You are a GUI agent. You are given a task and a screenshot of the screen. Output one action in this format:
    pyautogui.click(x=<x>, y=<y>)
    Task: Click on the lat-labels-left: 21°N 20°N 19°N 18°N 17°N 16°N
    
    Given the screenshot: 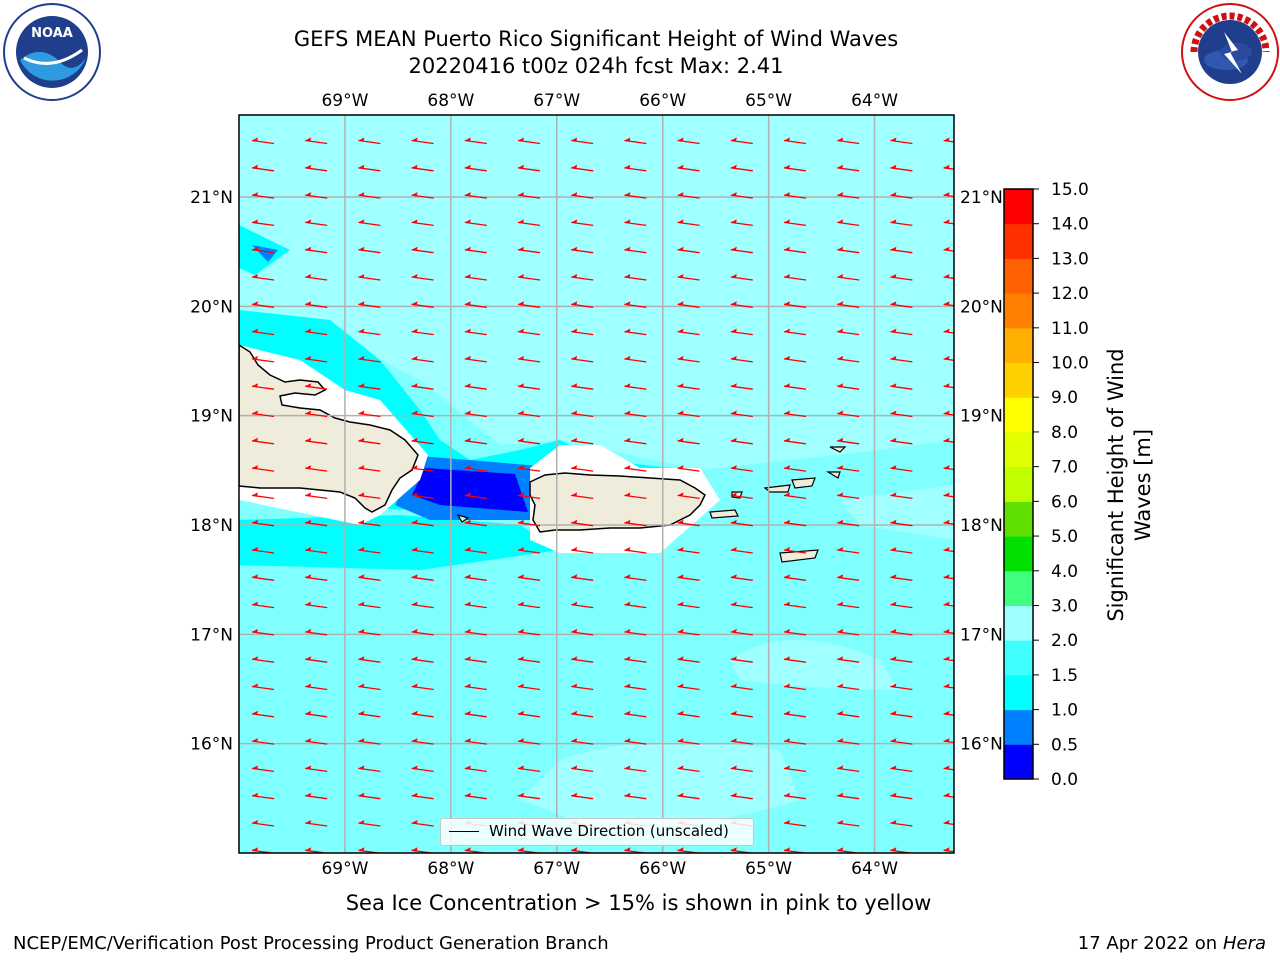 What is the action you would take?
    pyautogui.click(x=211, y=471)
    